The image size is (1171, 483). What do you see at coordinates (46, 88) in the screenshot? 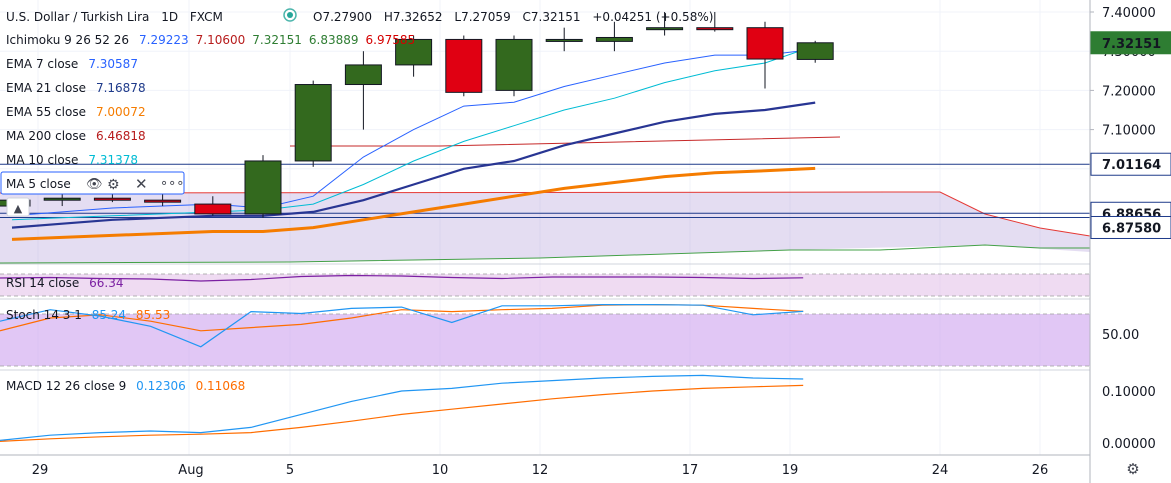
I see `legend-label: EMA 21 close` at bounding box center [46, 88].